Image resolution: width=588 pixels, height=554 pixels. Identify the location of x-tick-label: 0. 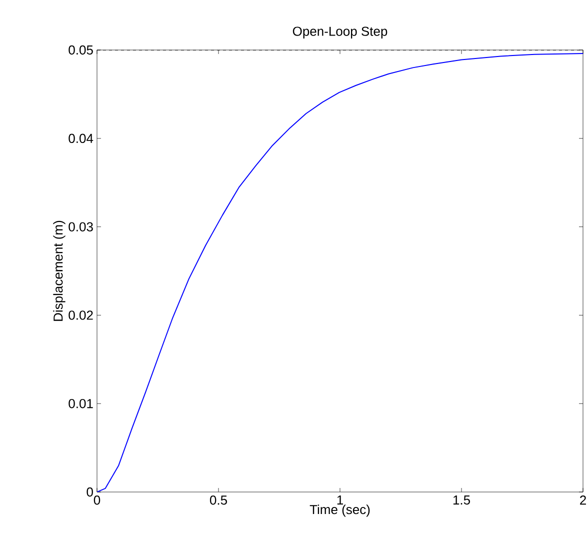
(97, 500).